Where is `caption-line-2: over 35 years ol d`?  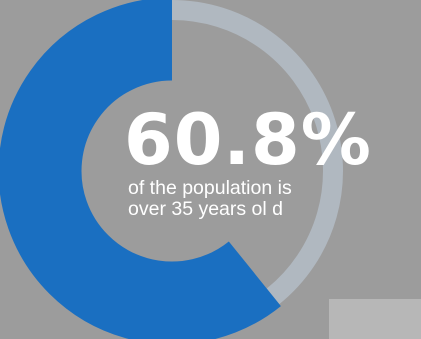
caption-line-2: over 35 years ol d is located at coordinates (206, 209).